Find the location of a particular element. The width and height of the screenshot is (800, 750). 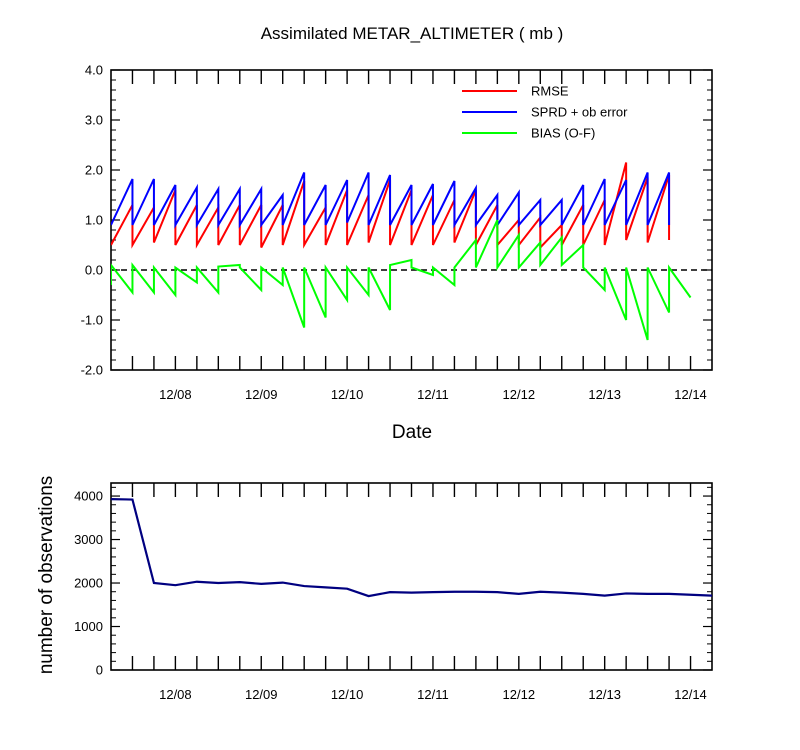

y-axis-title-observations: number of observations is located at coordinates (46, 575).